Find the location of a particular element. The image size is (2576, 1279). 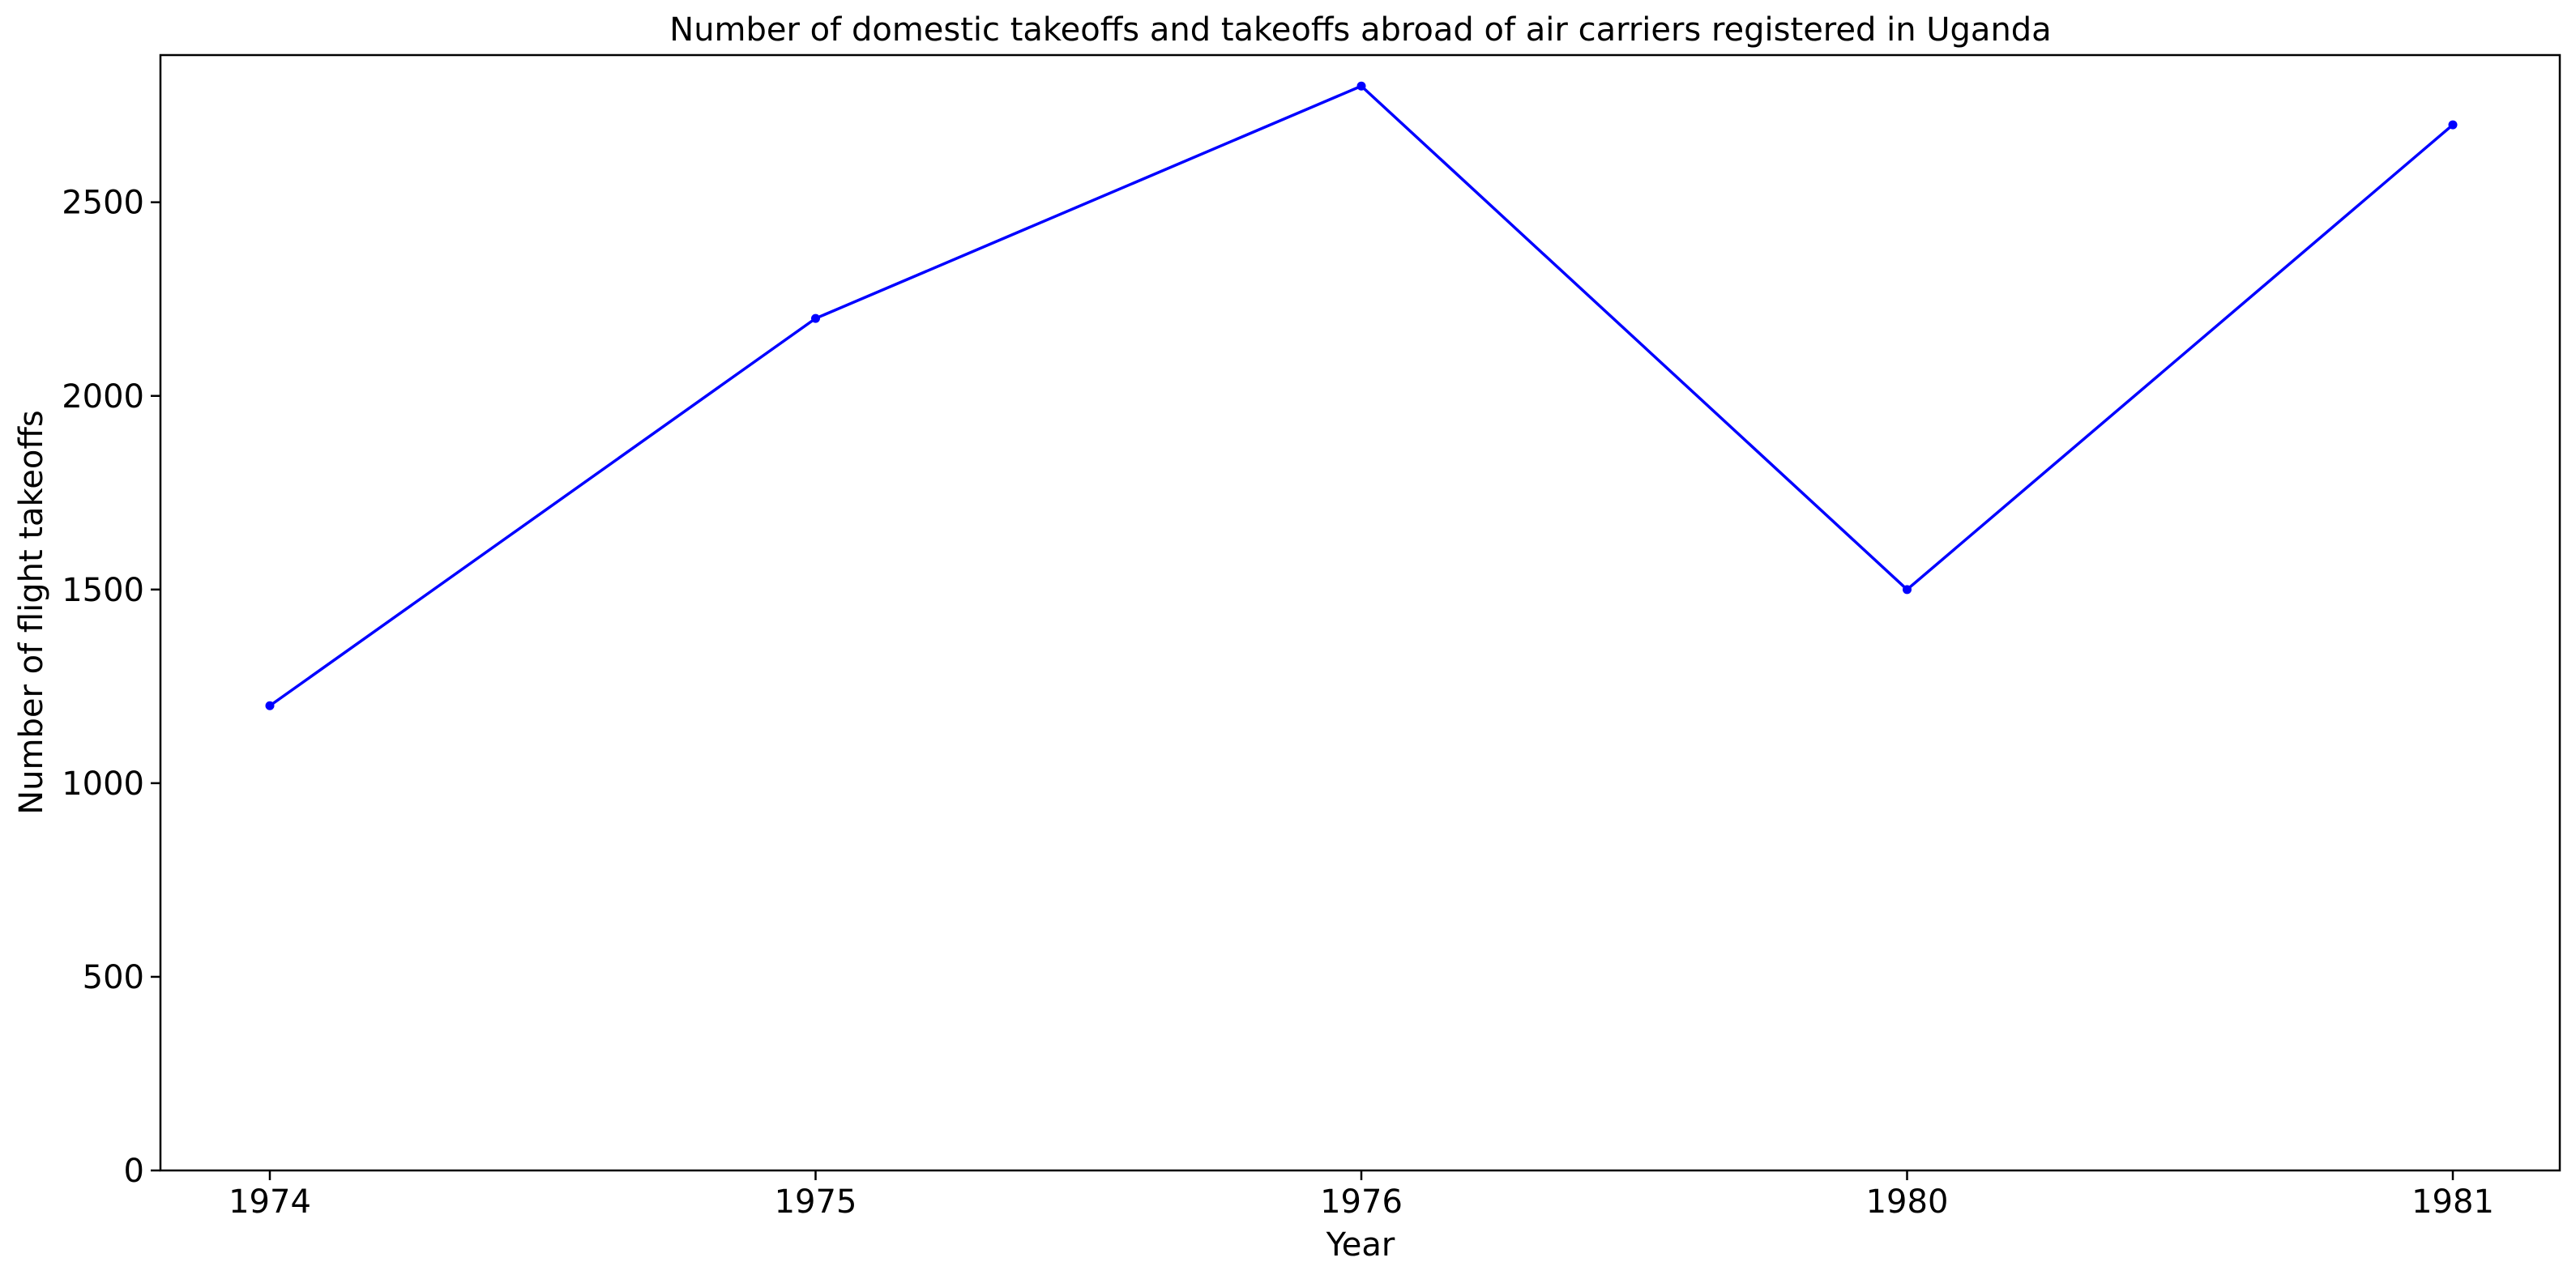

x-tick-label: 1981 is located at coordinates (2453, 1202).